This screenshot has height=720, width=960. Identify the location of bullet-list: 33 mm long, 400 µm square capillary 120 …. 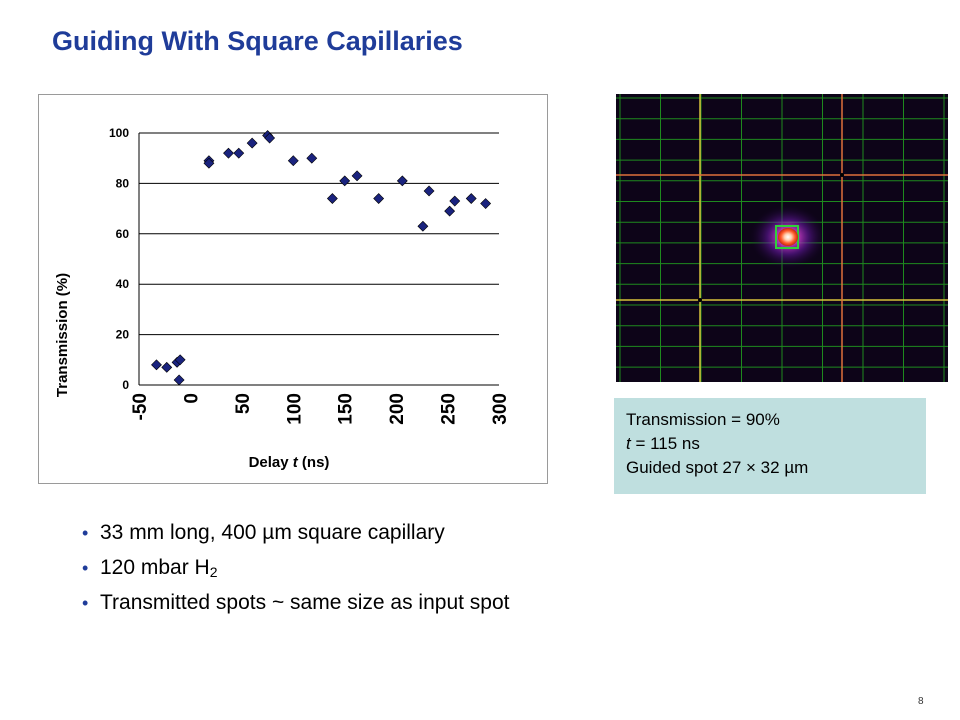
(296, 568).